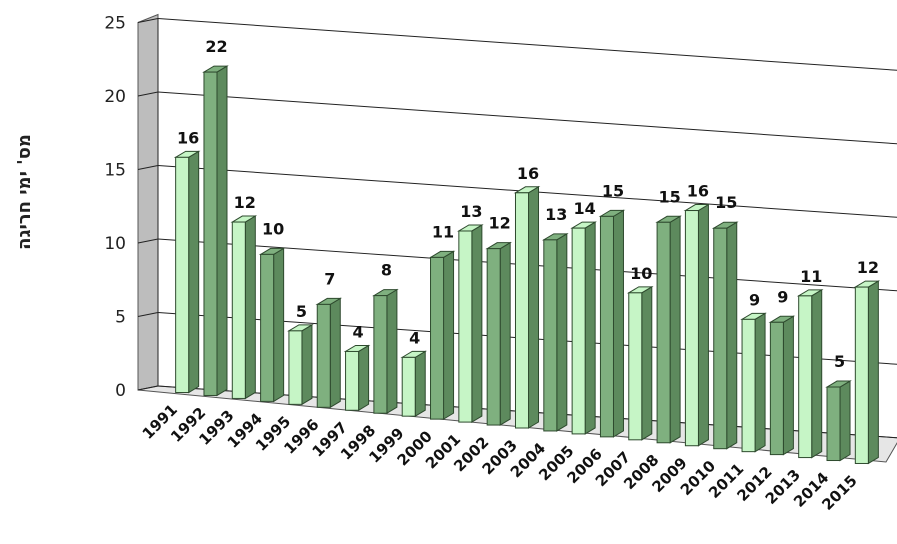 This screenshot has height=544, width=897. I want to click on y-tick-label: 20, so click(115, 97).